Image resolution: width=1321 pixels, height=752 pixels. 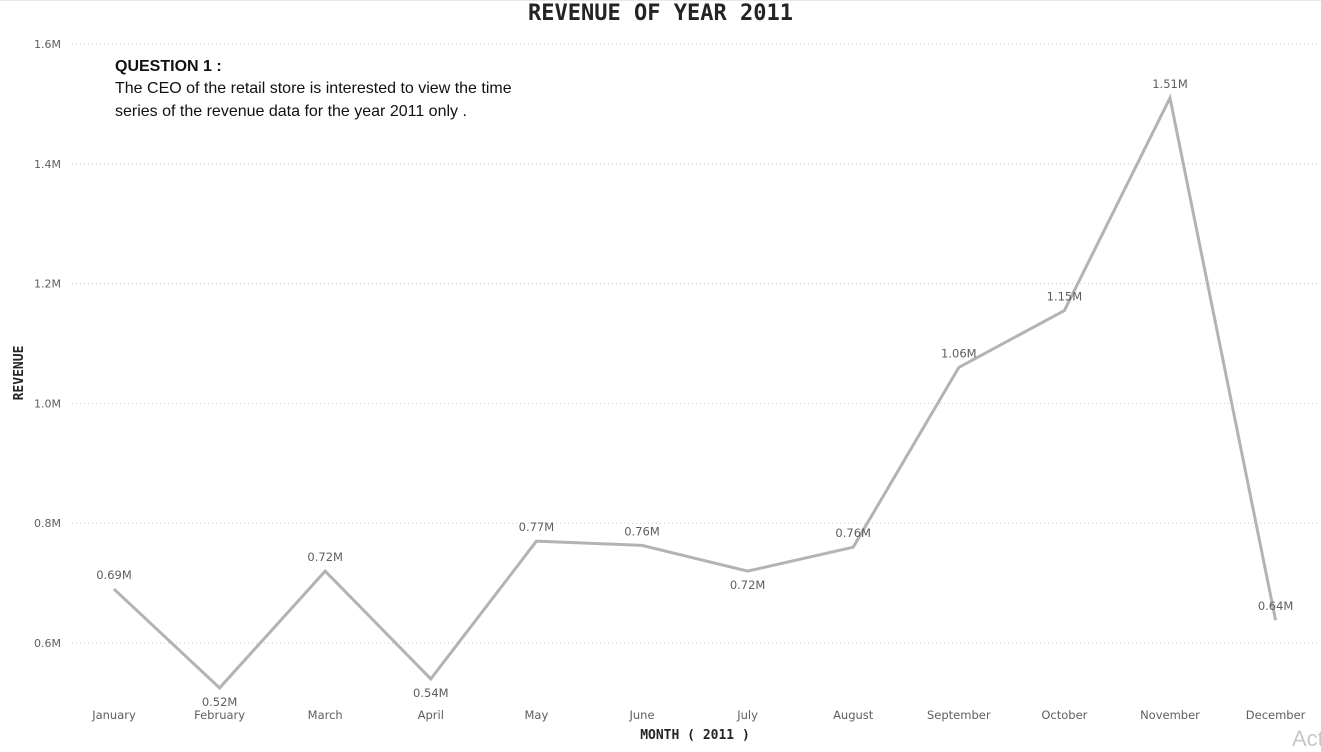 What do you see at coordinates (19, 373) in the screenshot?
I see `y-axis-title: REVENUE` at bounding box center [19, 373].